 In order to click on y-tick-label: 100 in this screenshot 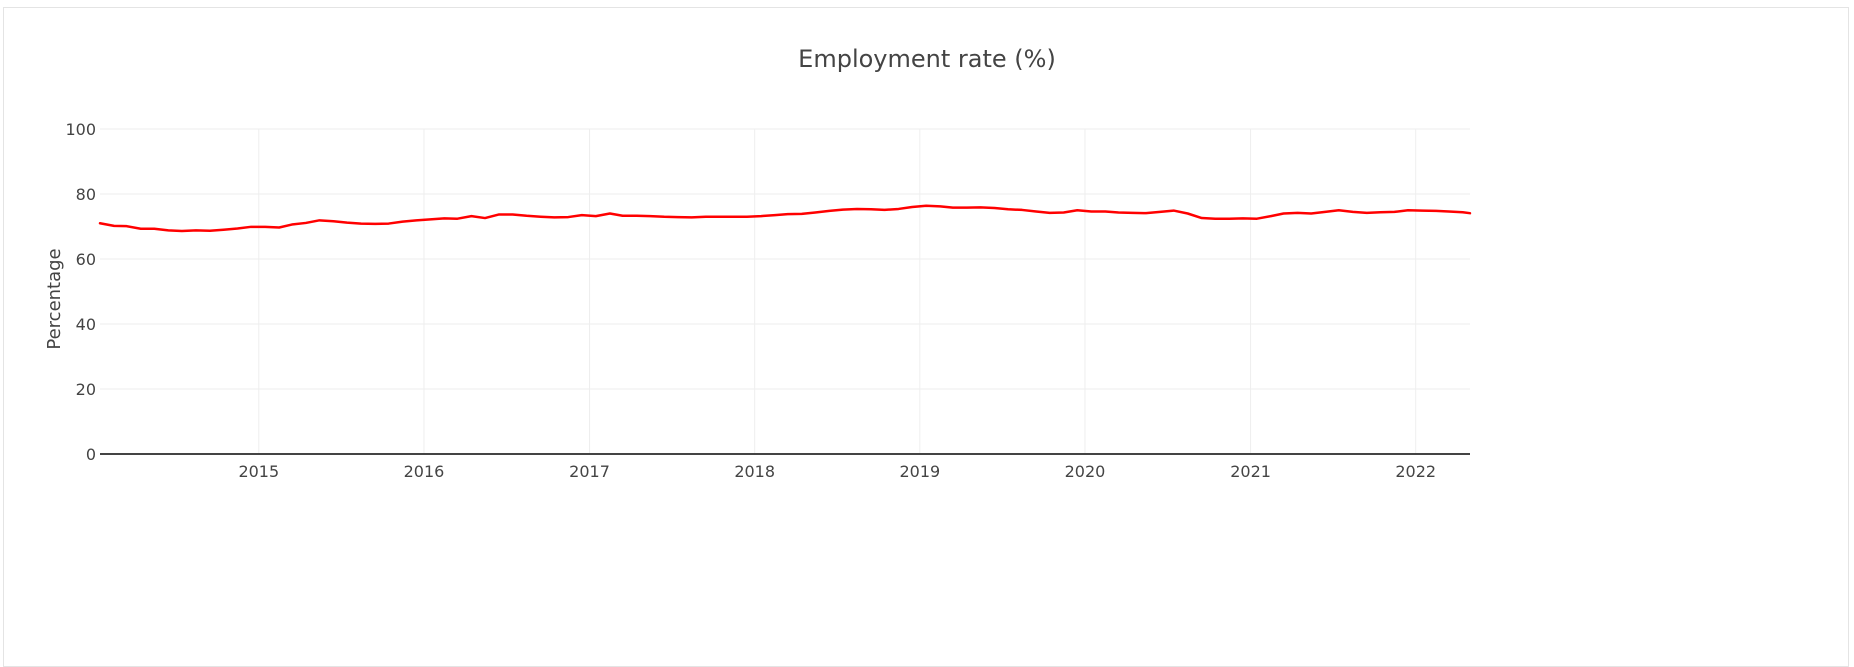, I will do `click(80, 129)`.